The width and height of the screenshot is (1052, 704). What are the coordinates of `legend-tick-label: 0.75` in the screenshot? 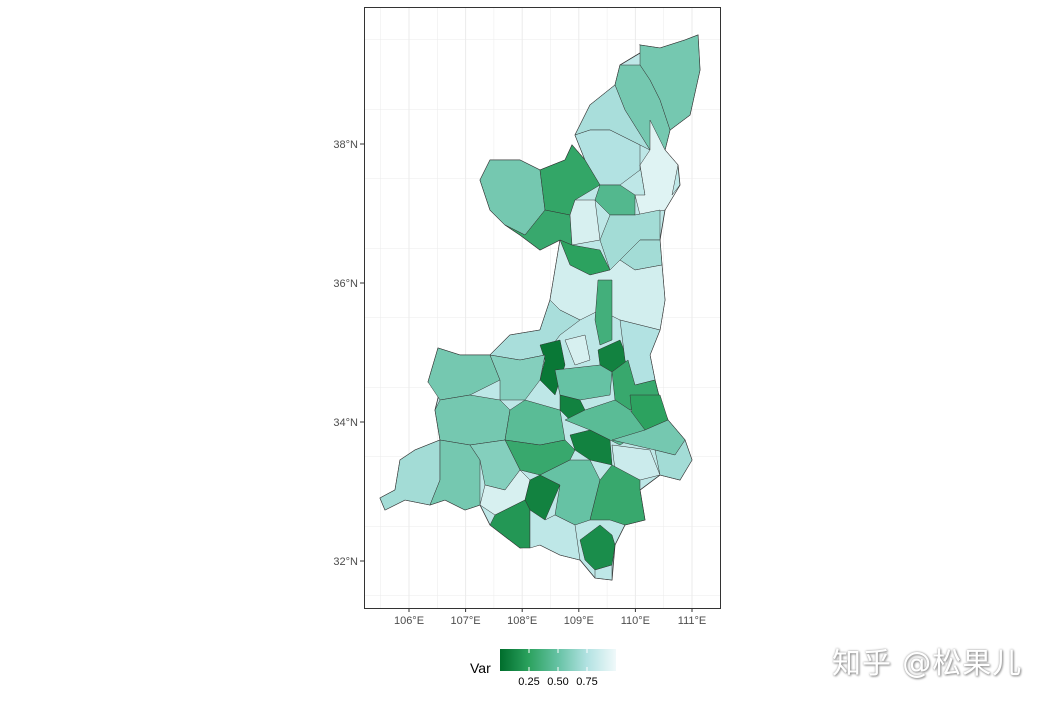 It's located at (587, 682).